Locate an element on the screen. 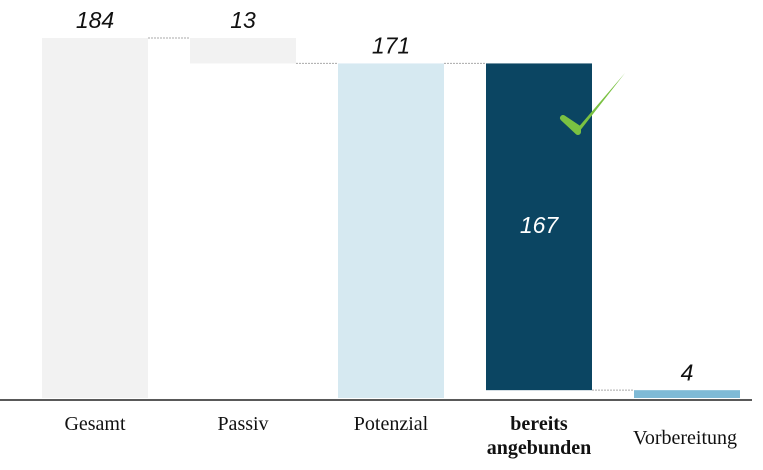  category-label: Potenzial is located at coordinates (391, 424).